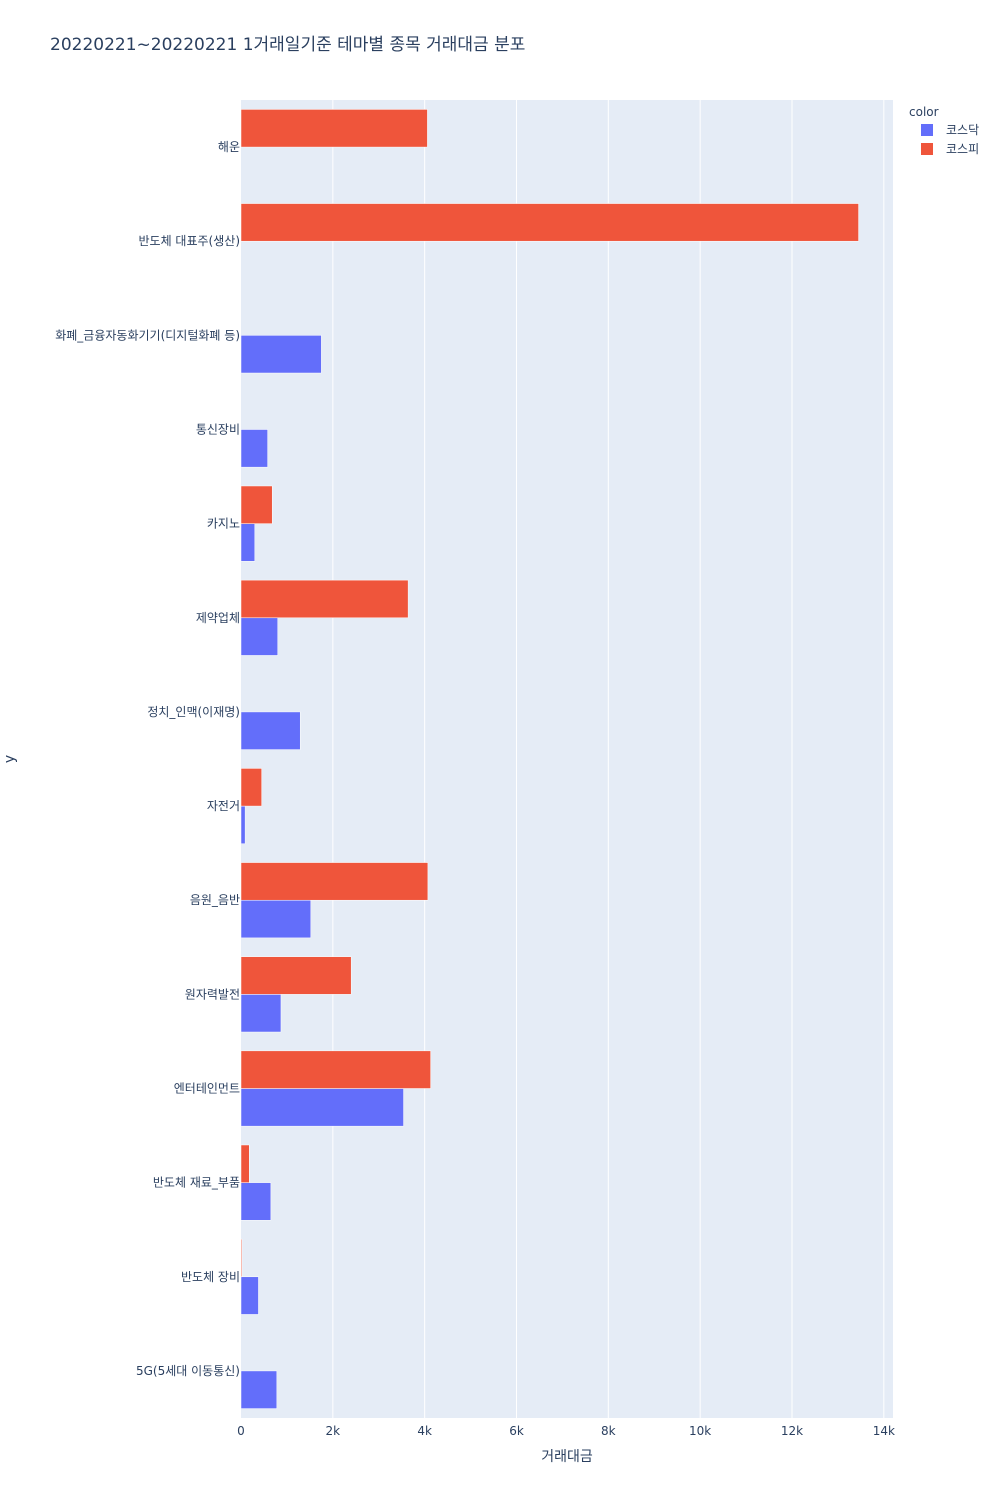 The width and height of the screenshot is (1000, 1504). Describe the element at coordinates (10, 759) in the screenshot. I see `y-axis-label: y` at that location.